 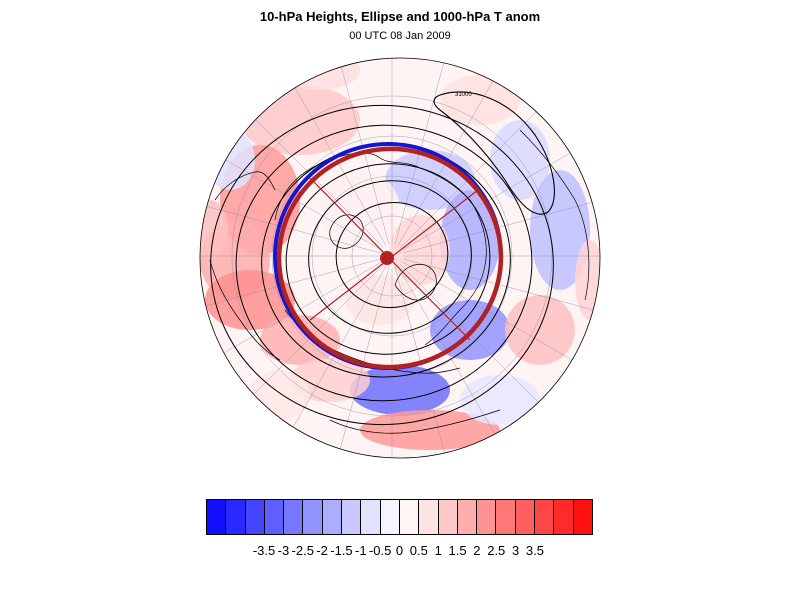 I want to click on colorbar-tick-label: 3.5, so click(x=534, y=550).